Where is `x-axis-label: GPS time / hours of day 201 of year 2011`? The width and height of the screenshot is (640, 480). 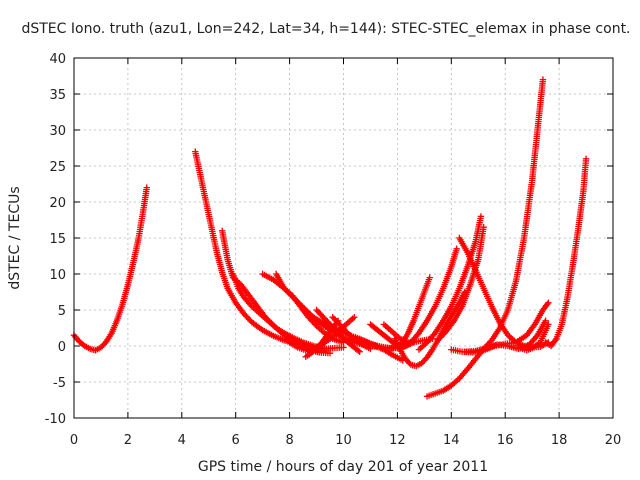
x-axis-label: GPS time / hours of day 201 of year 2011 is located at coordinates (343, 467).